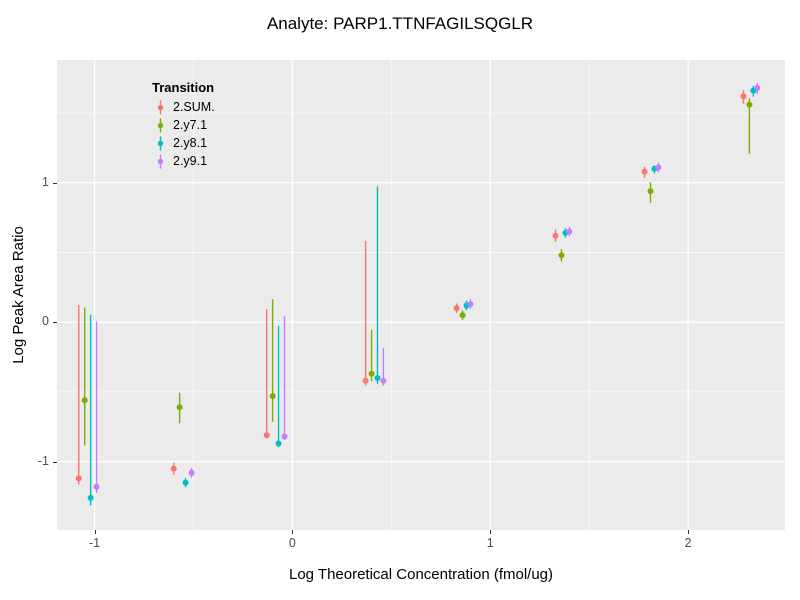  What do you see at coordinates (95, 543) in the screenshot?
I see `x-tick-label: -1` at bounding box center [95, 543].